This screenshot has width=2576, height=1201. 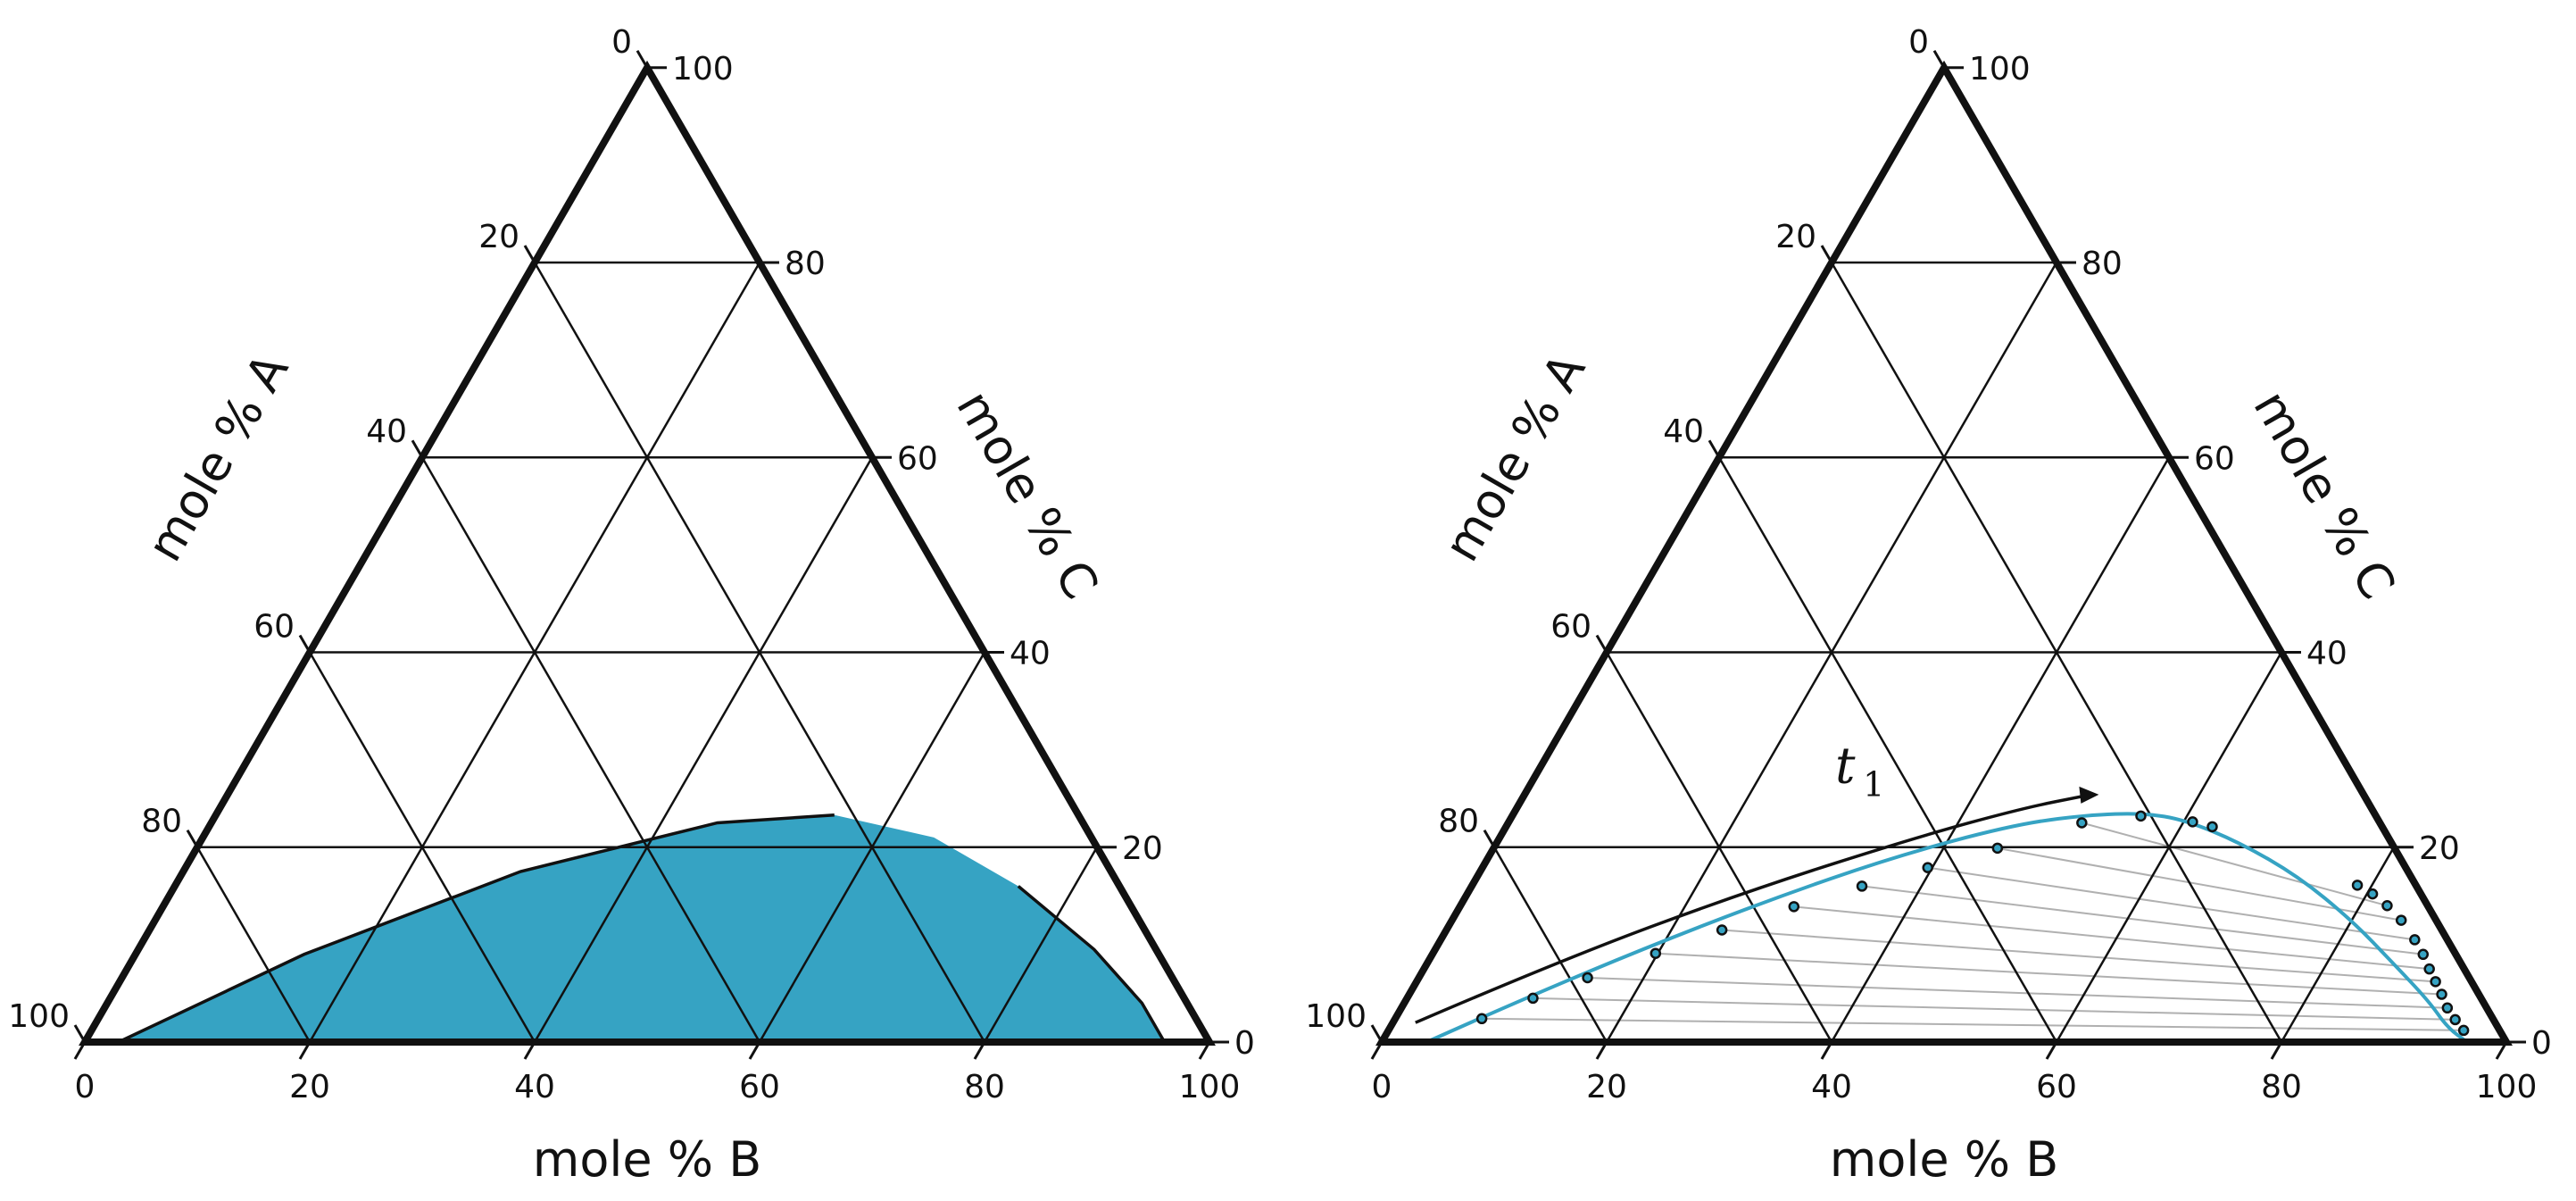 I want to click on right-tick-label: 20, so click(x=2439, y=848).